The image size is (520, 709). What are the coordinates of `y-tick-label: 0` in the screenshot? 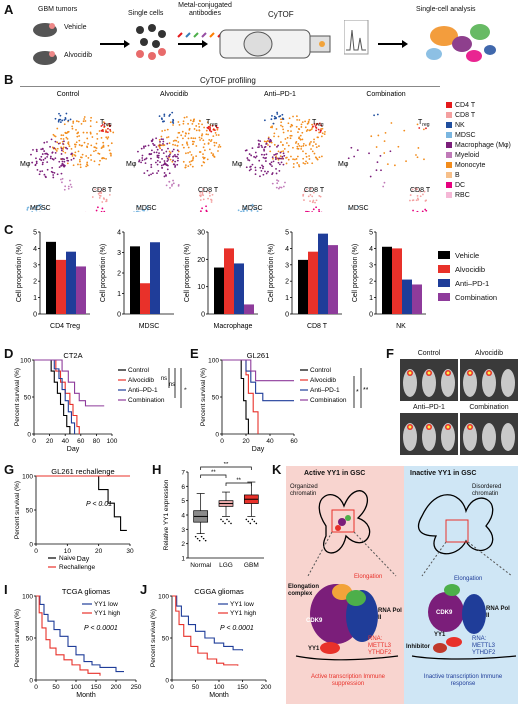 It's located at (217, 435).